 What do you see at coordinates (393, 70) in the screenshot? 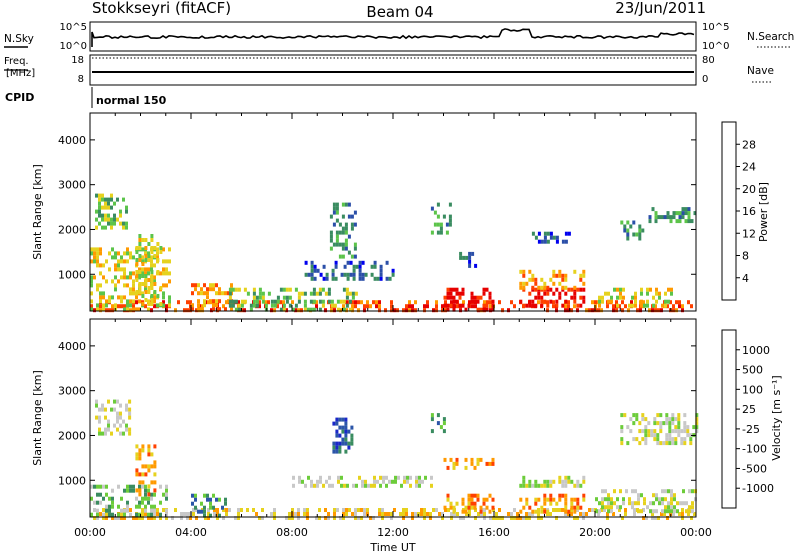
I see `freq-panel-frame` at bounding box center [393, 70].